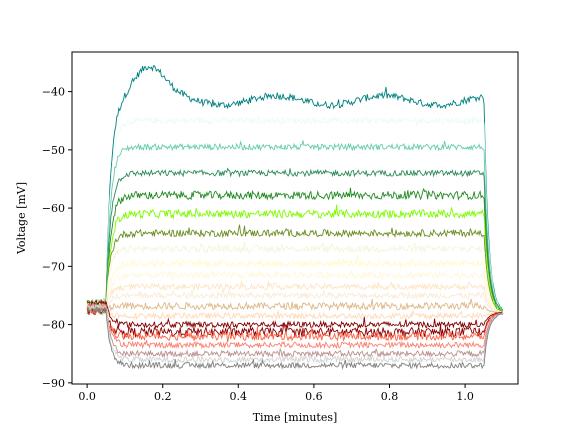 Image resolution: width=576 pixels, height=432 pixels. I want to click on x-tick-label: 0.0, so click(87, 396).